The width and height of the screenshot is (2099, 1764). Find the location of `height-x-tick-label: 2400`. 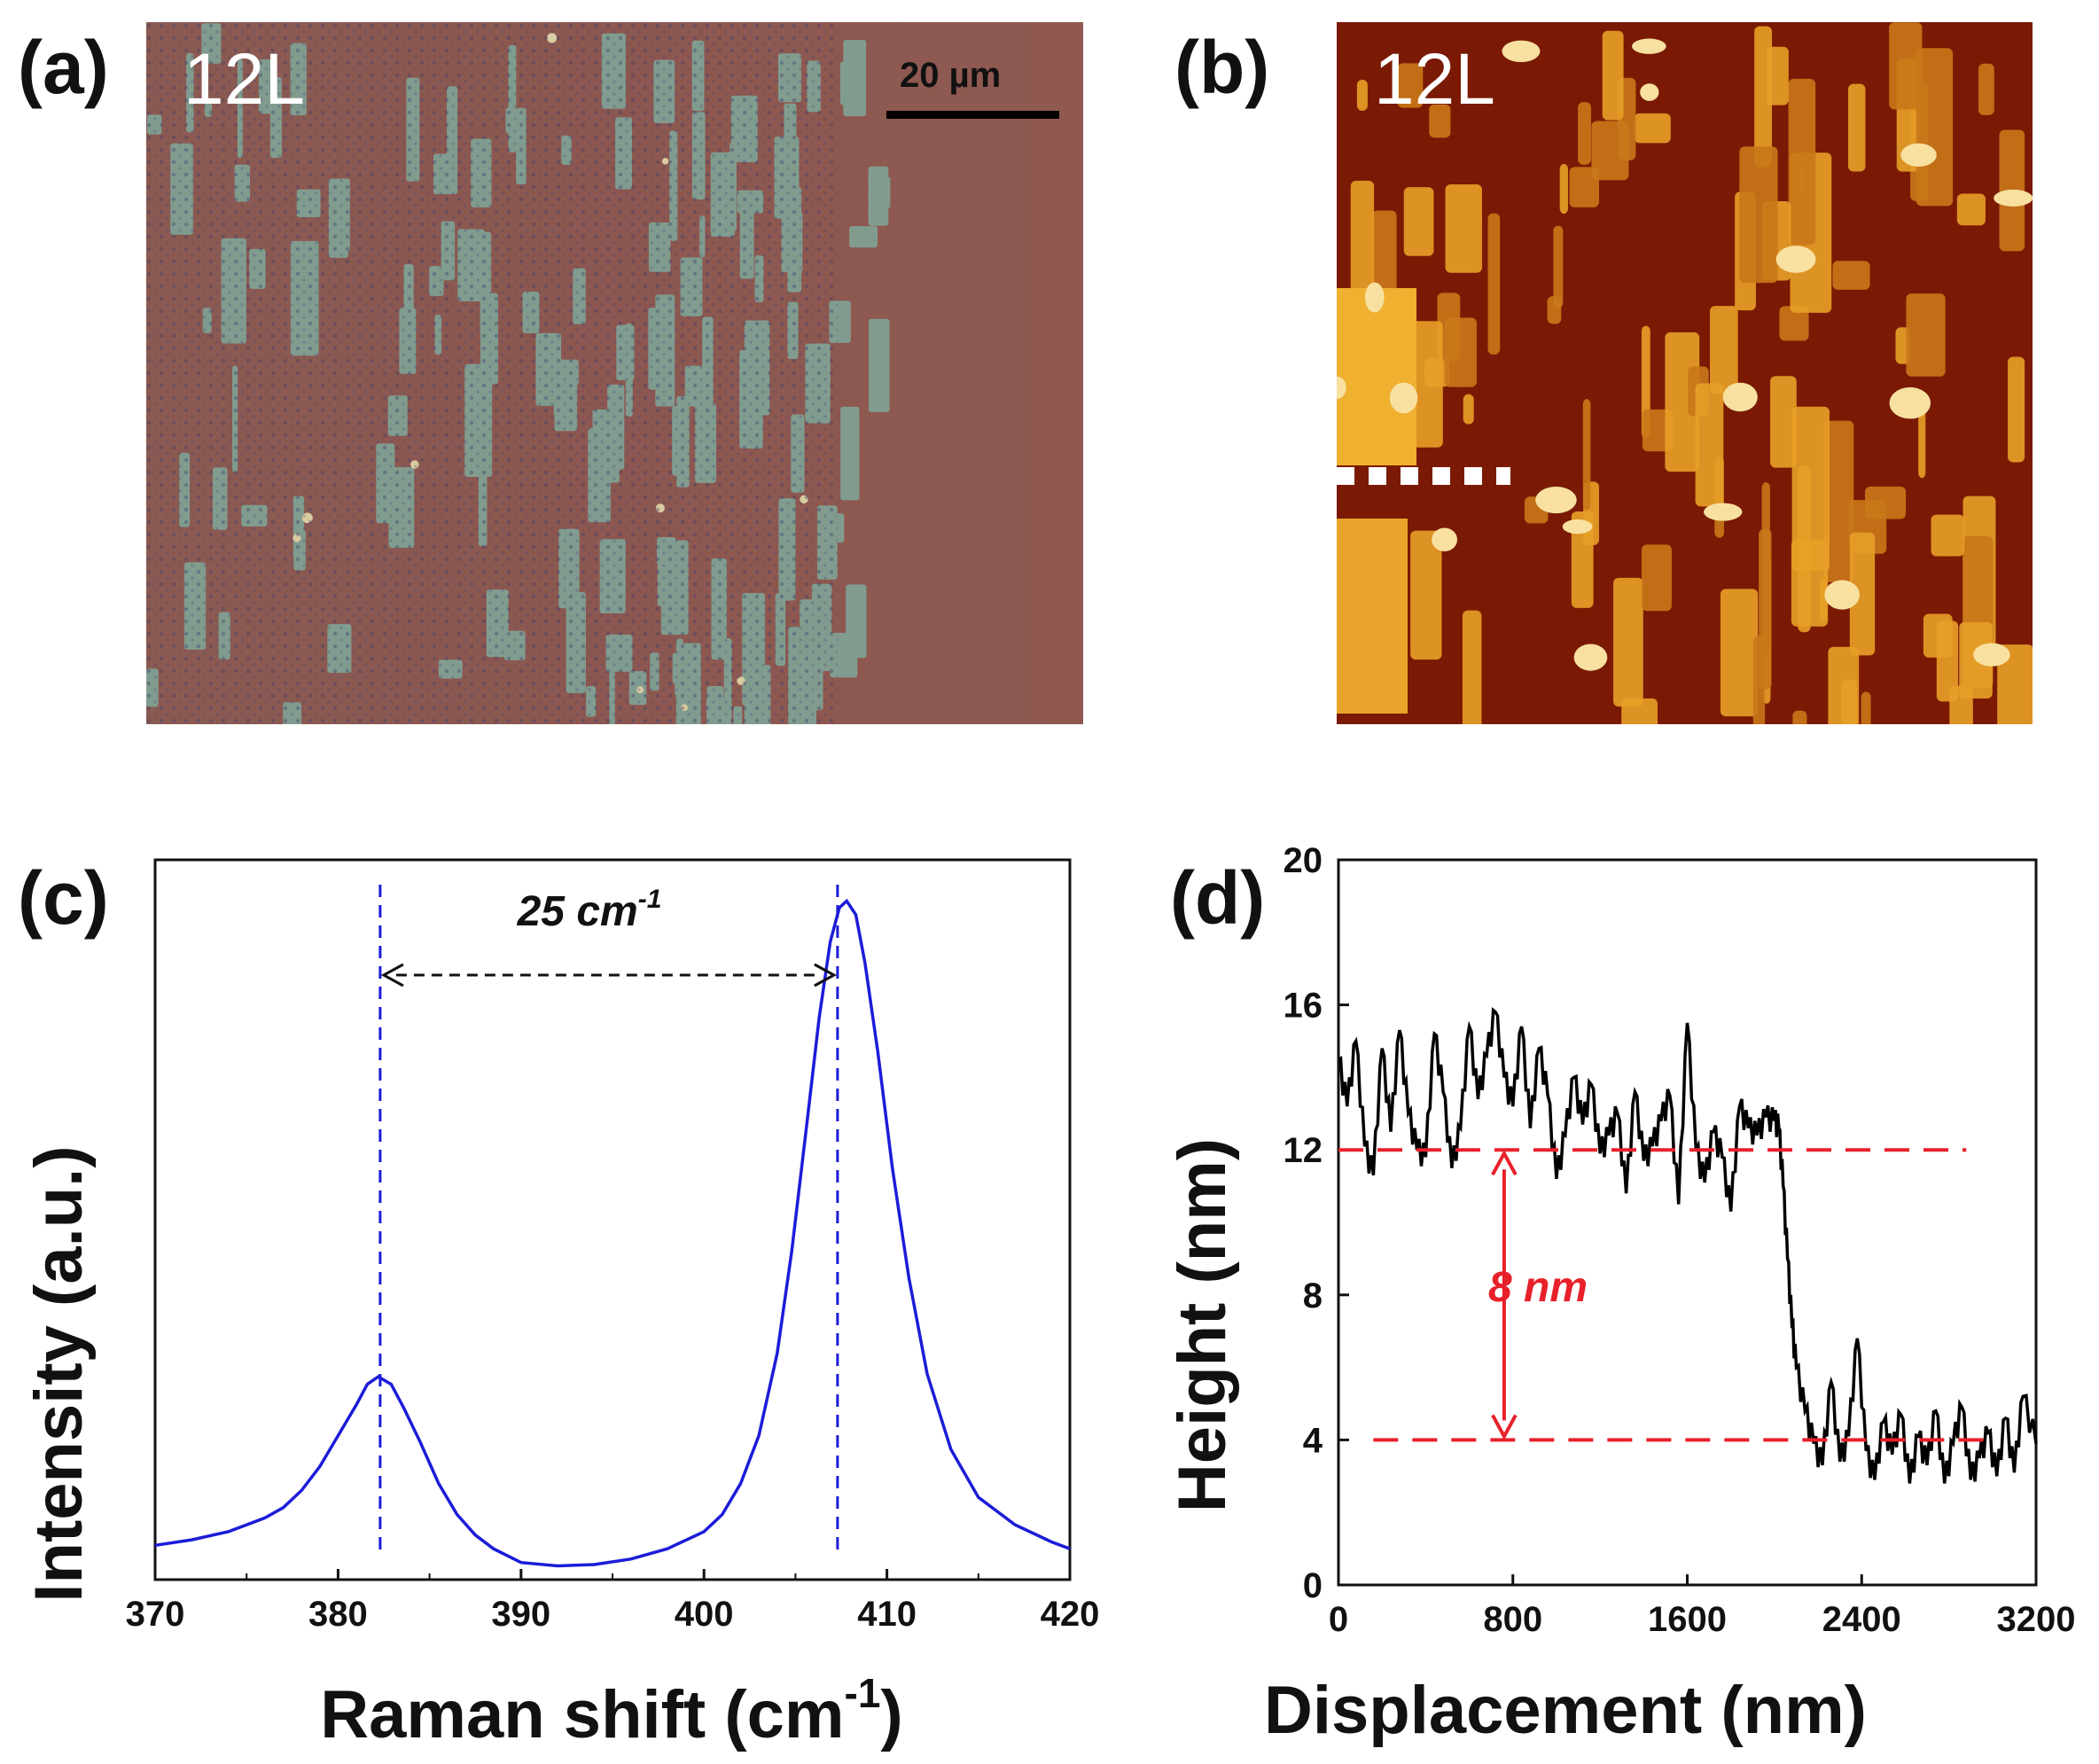

height-x-tick-label: 2400 is located at coordinates (1861, 1619).